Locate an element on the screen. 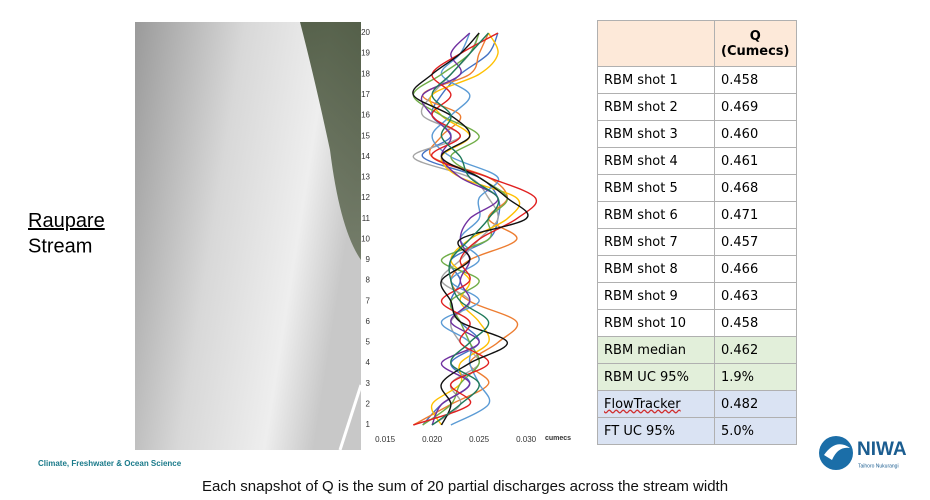 This screenshot has height=500, width=930. row-name: FT UC 95% is located at coordinates (656, 431).